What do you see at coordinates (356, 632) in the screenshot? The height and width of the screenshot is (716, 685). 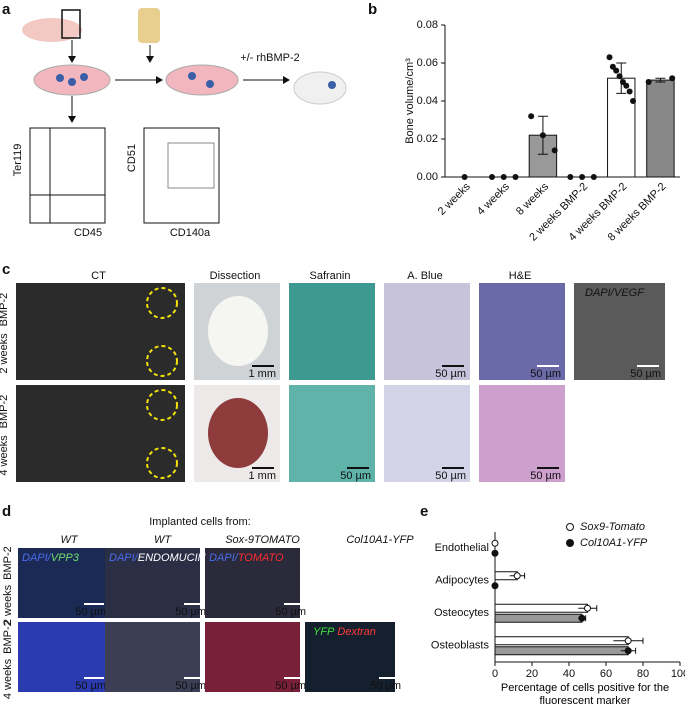 I see `stain-part: Dextran` at bounding box center [356, 632].